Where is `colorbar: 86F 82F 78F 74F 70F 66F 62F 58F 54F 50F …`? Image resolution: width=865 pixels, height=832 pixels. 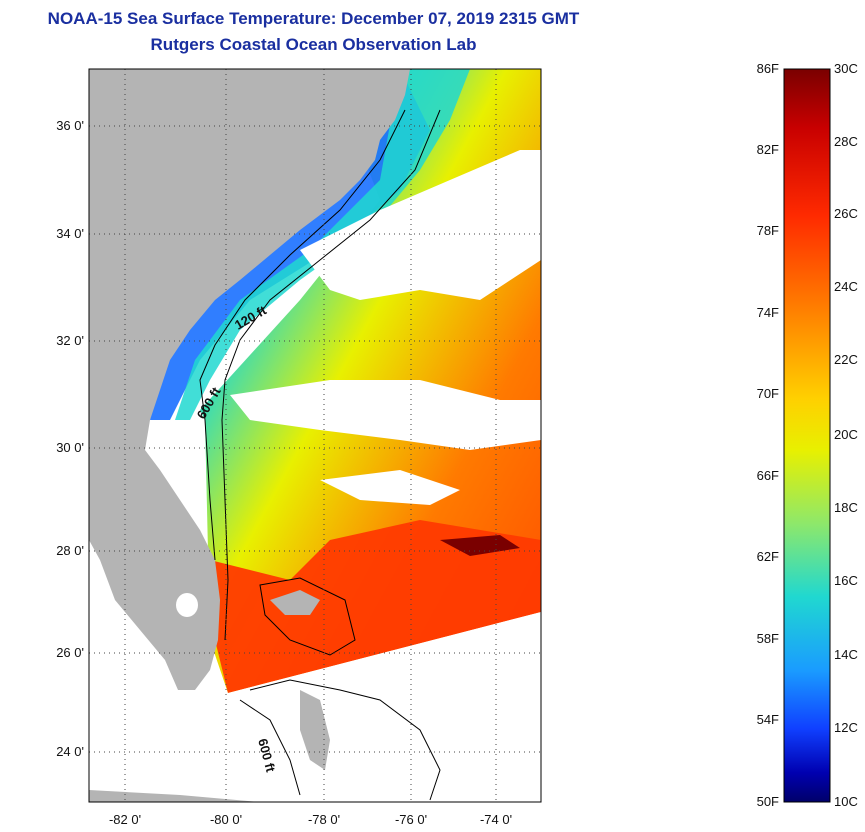
colorbar: 86F 82F 78F 74F 70F 66F 62F 58F 54F 50F … is located at coordinates (807, 435).